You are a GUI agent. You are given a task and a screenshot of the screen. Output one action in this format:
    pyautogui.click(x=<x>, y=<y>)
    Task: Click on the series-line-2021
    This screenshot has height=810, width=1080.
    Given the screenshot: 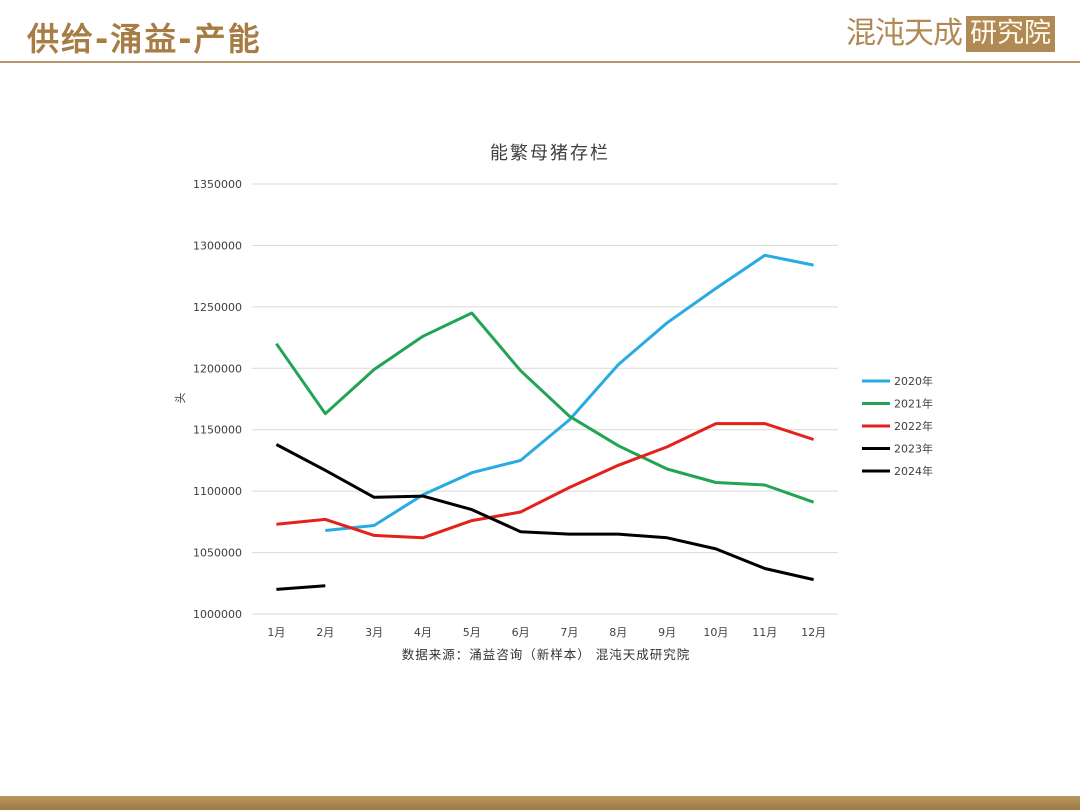 What is the action you would take?
    pyautogui.click(x=545, y=407)
    